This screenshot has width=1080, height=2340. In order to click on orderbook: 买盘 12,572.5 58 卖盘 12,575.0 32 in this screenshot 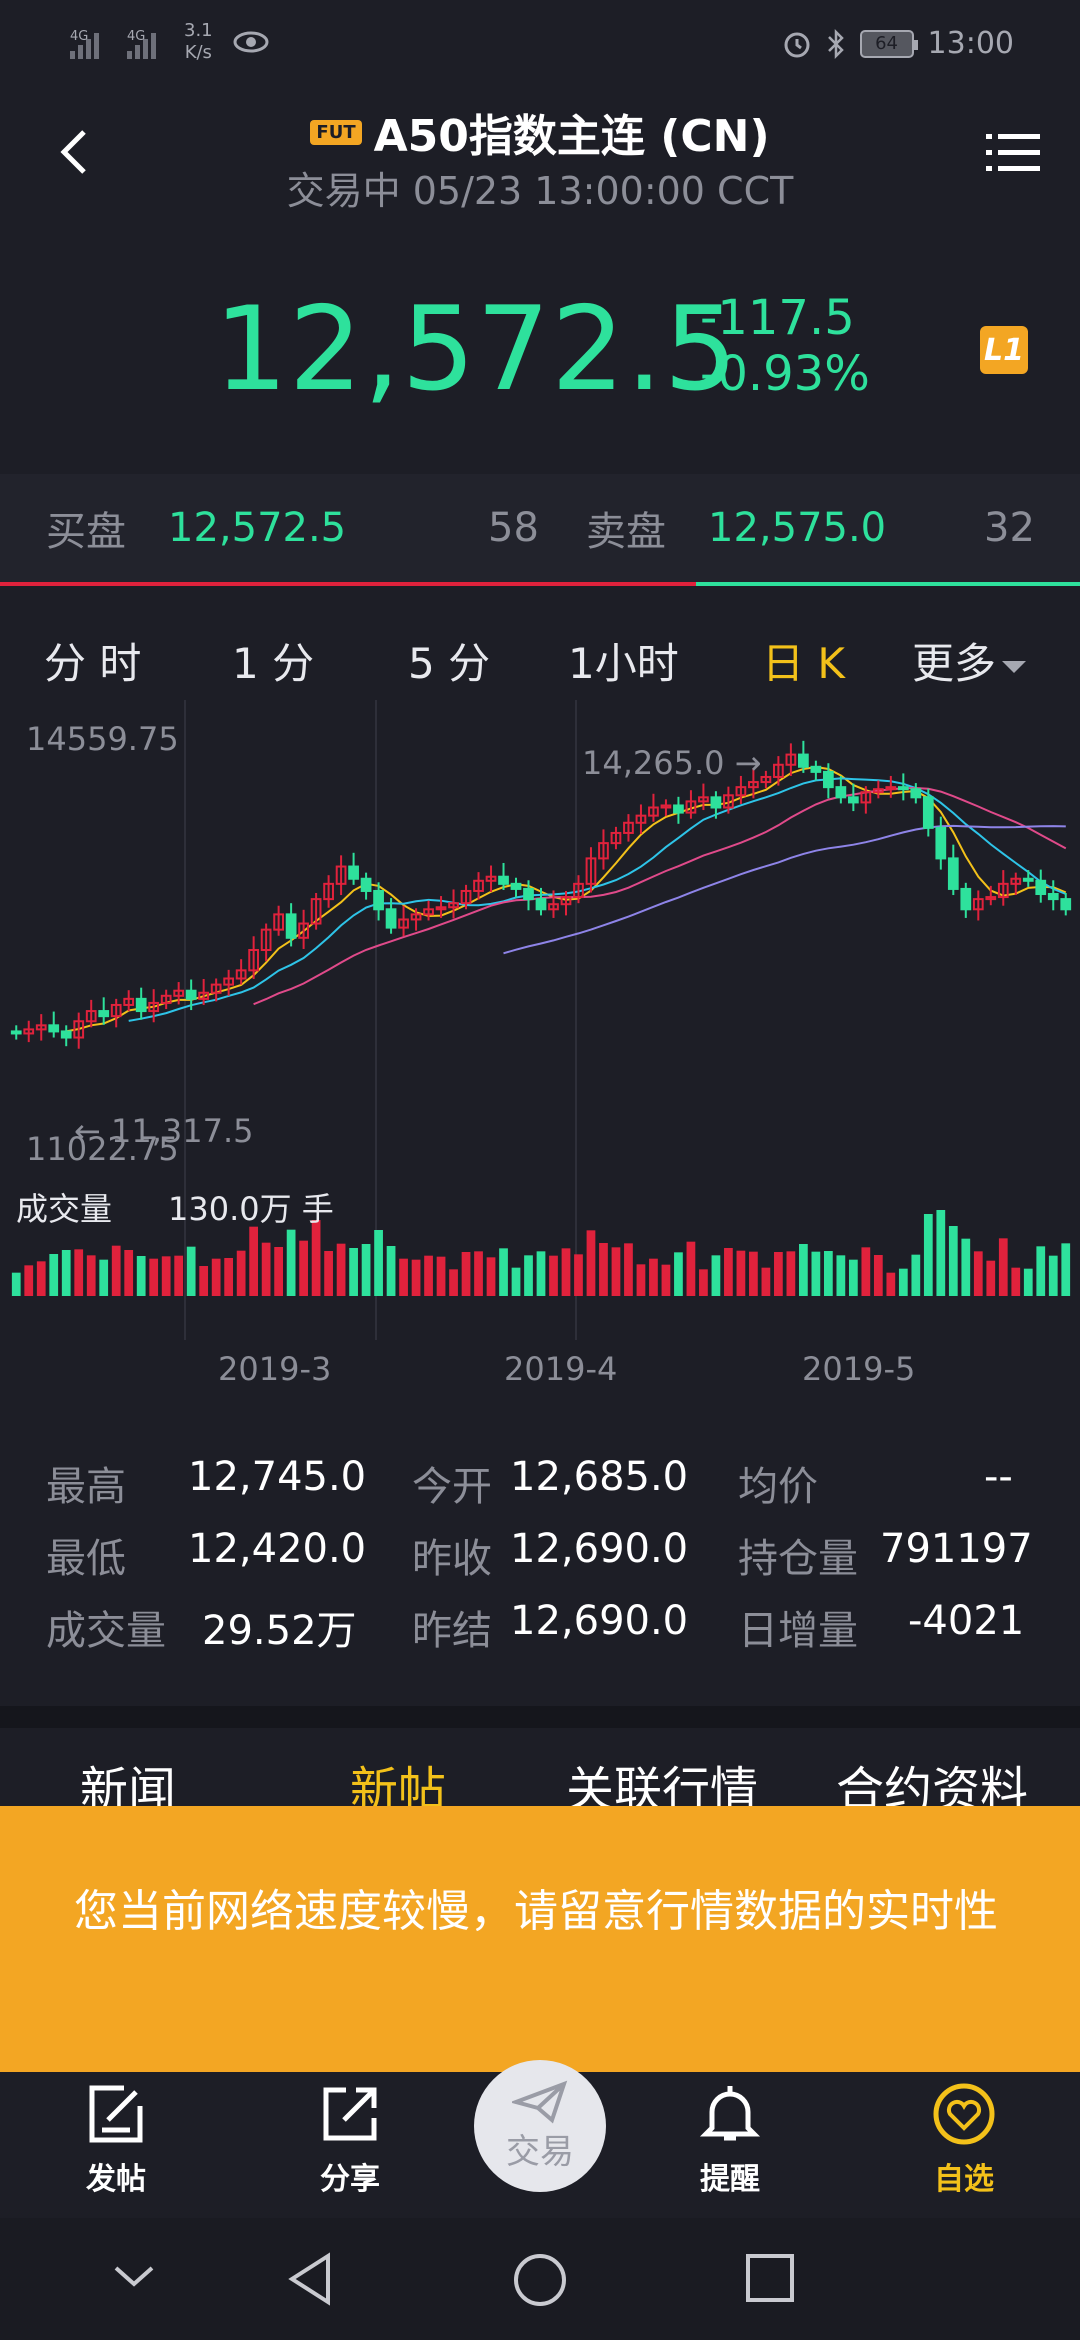, I will do `click(540, 530)`.